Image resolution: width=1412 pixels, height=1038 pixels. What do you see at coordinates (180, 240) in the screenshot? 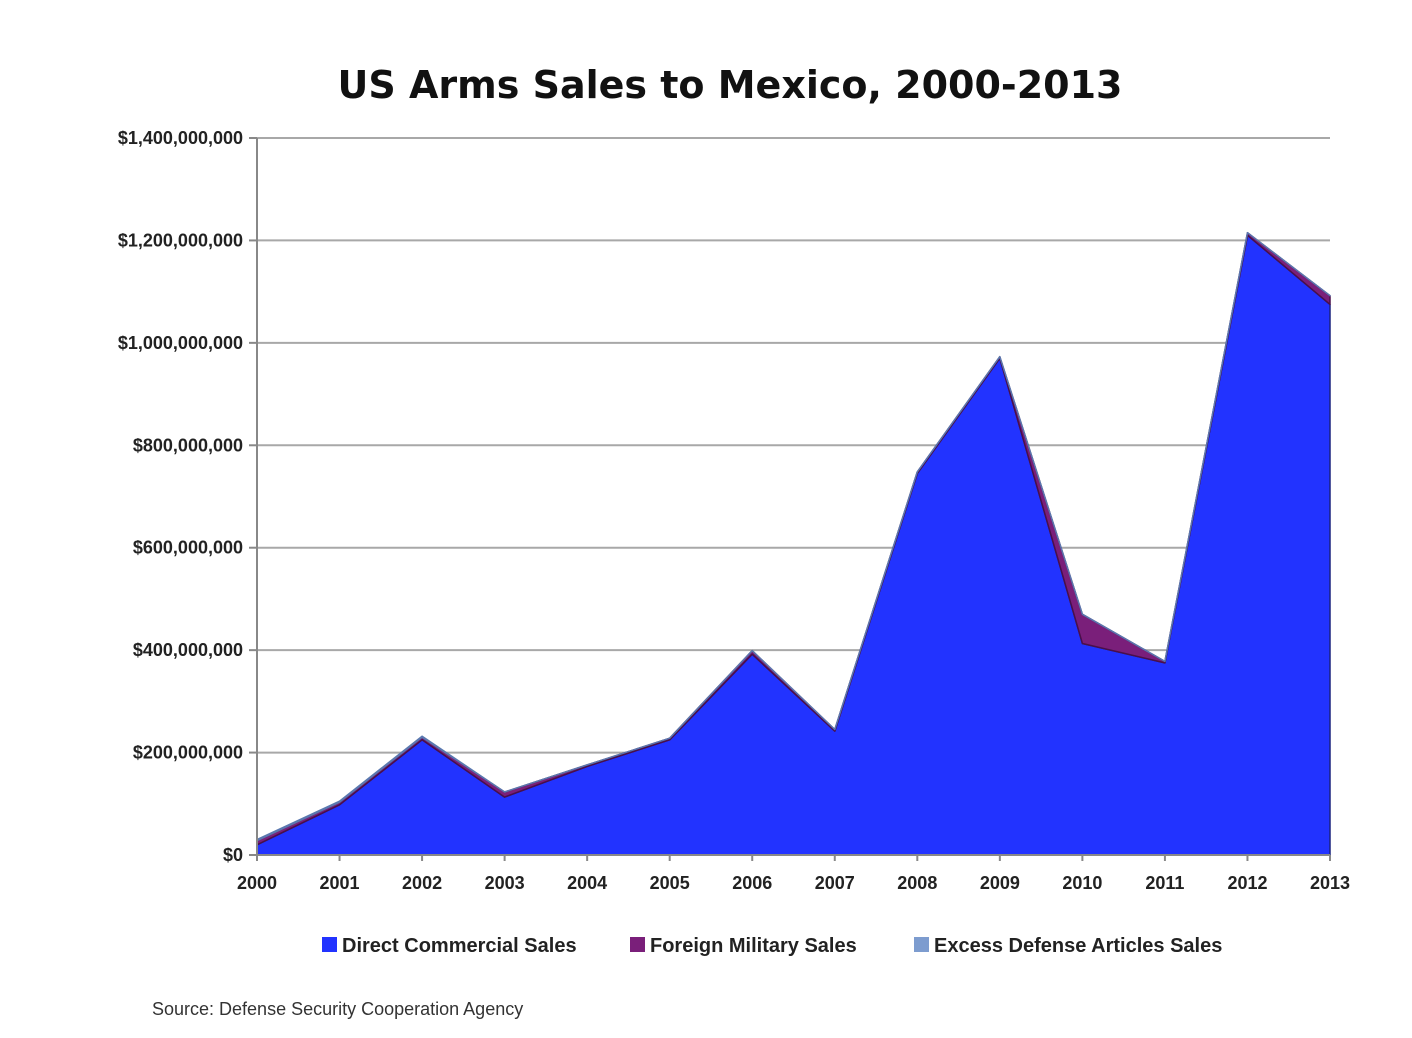
I see `y-tick-label: $1,200,000,000` at bounding box center [180, 240].